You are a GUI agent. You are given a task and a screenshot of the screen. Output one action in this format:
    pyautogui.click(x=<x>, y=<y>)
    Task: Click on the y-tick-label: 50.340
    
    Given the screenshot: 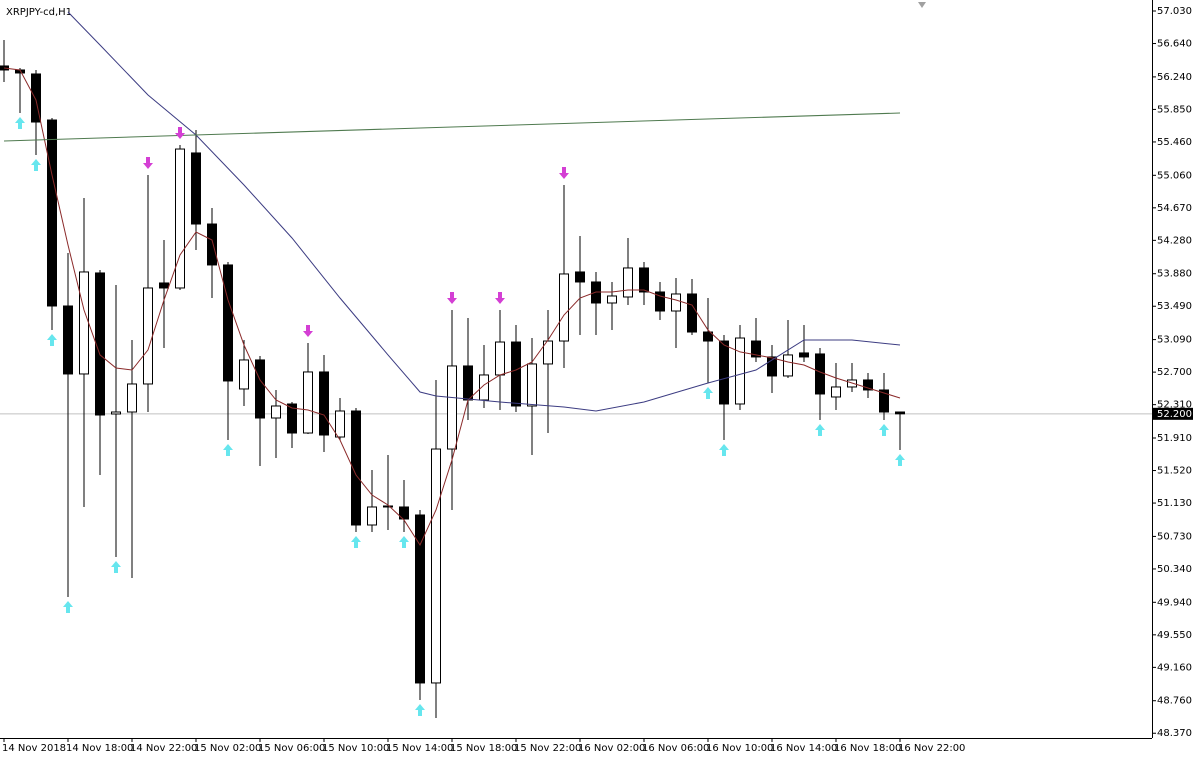 What is the action you would take?
    pyautogui.click(x=1174, y=569)
    